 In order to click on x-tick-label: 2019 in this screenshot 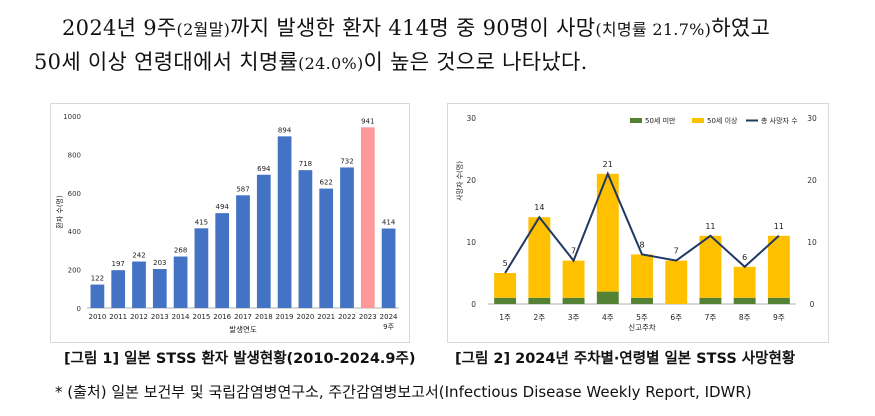, I will do `click(285, 317)`.